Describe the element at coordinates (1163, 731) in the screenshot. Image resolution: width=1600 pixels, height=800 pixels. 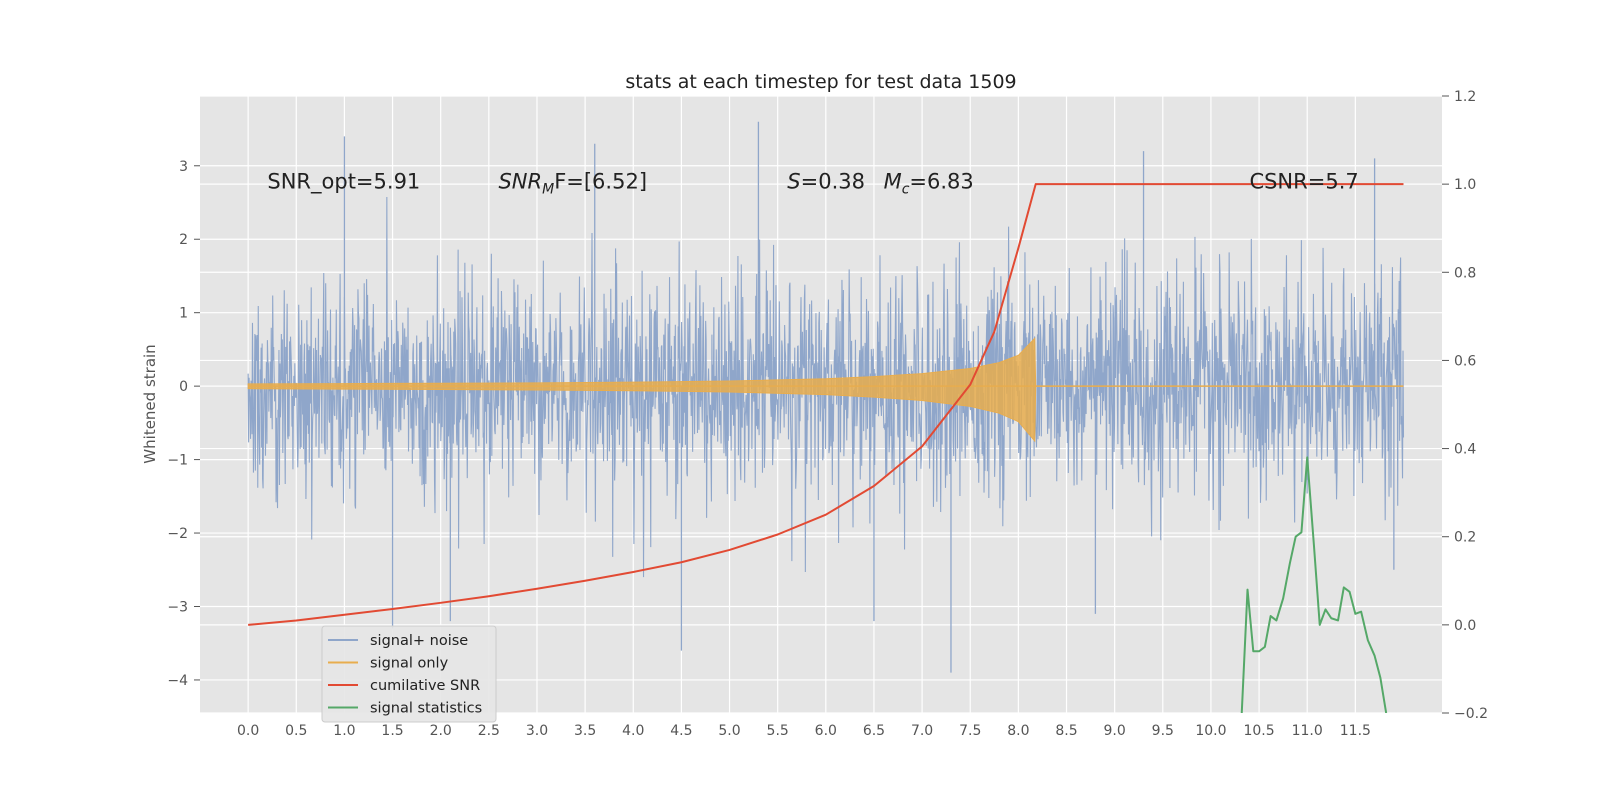
I see `x-tick-label: 9.5` at that location.